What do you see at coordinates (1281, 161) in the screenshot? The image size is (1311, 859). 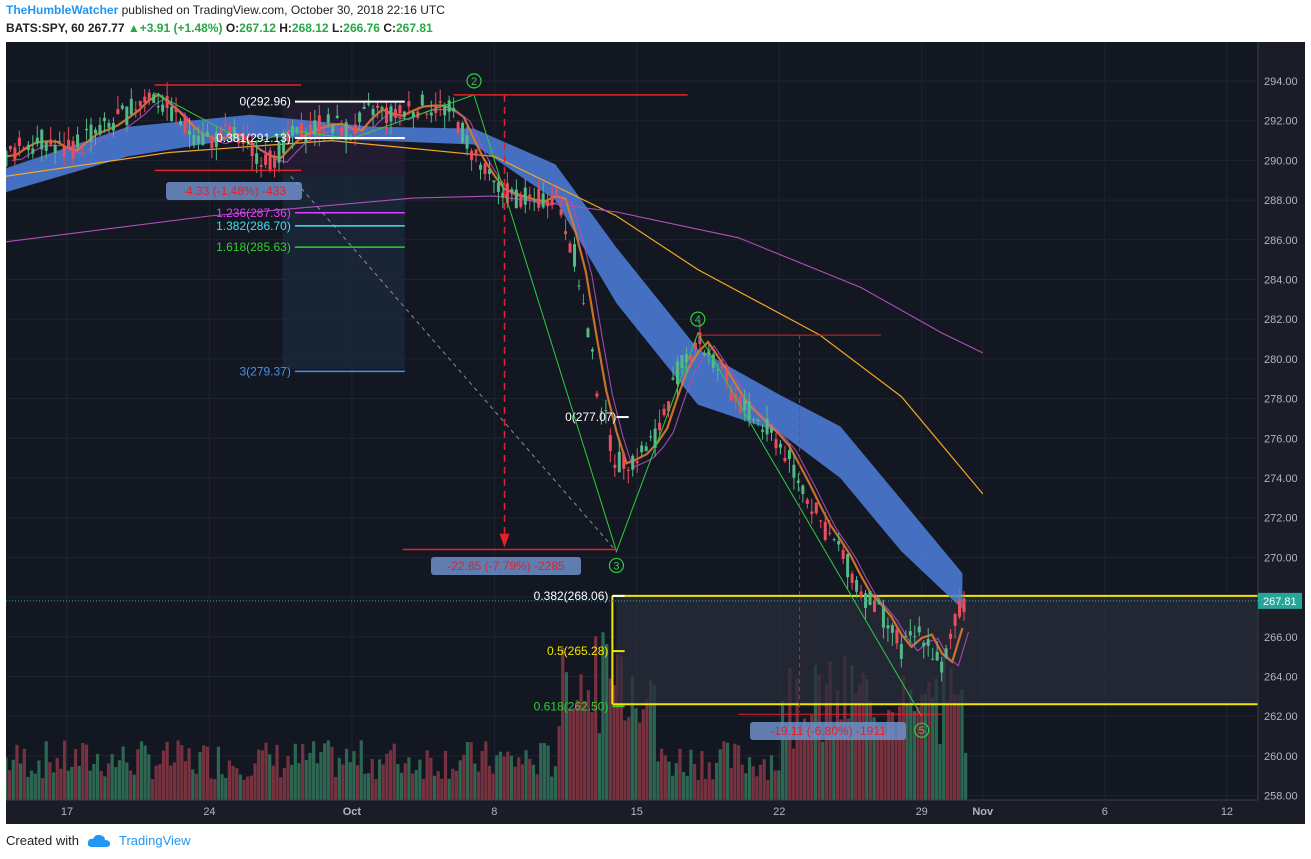 I see `price-tick-label: 290.00` at bounding box center [1281, 161].